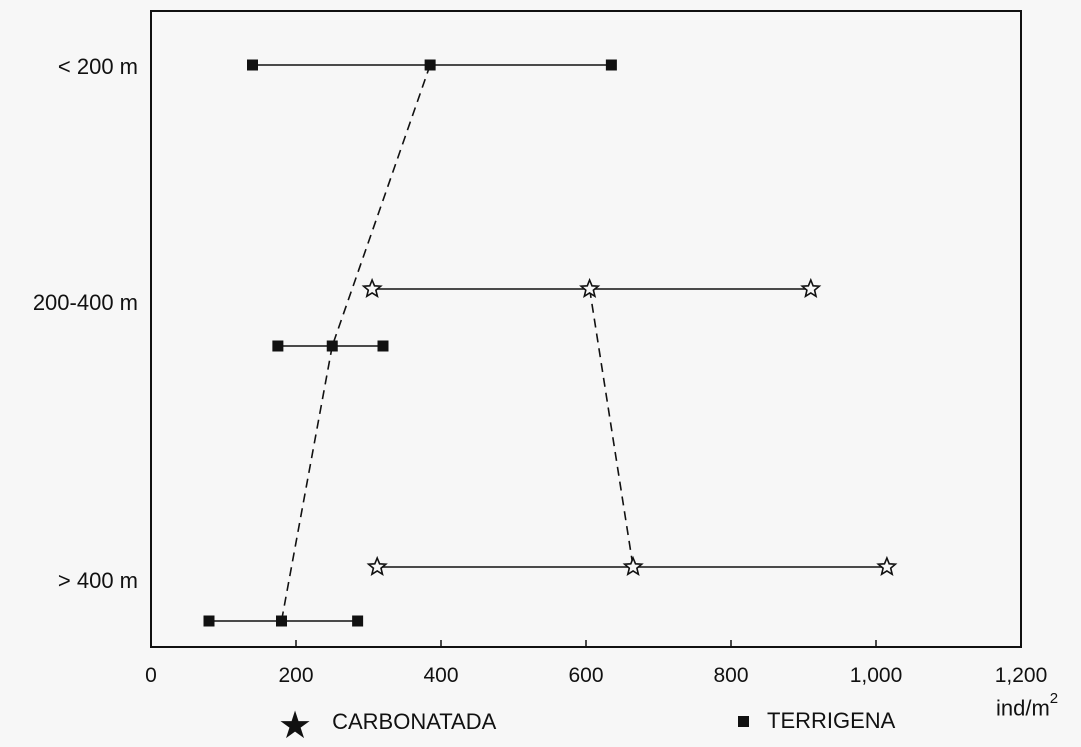  Describe the element at coordinates (414, 721) in the screenshot. I see `legend-carbonatada-label: CARBONATADA` at that location.